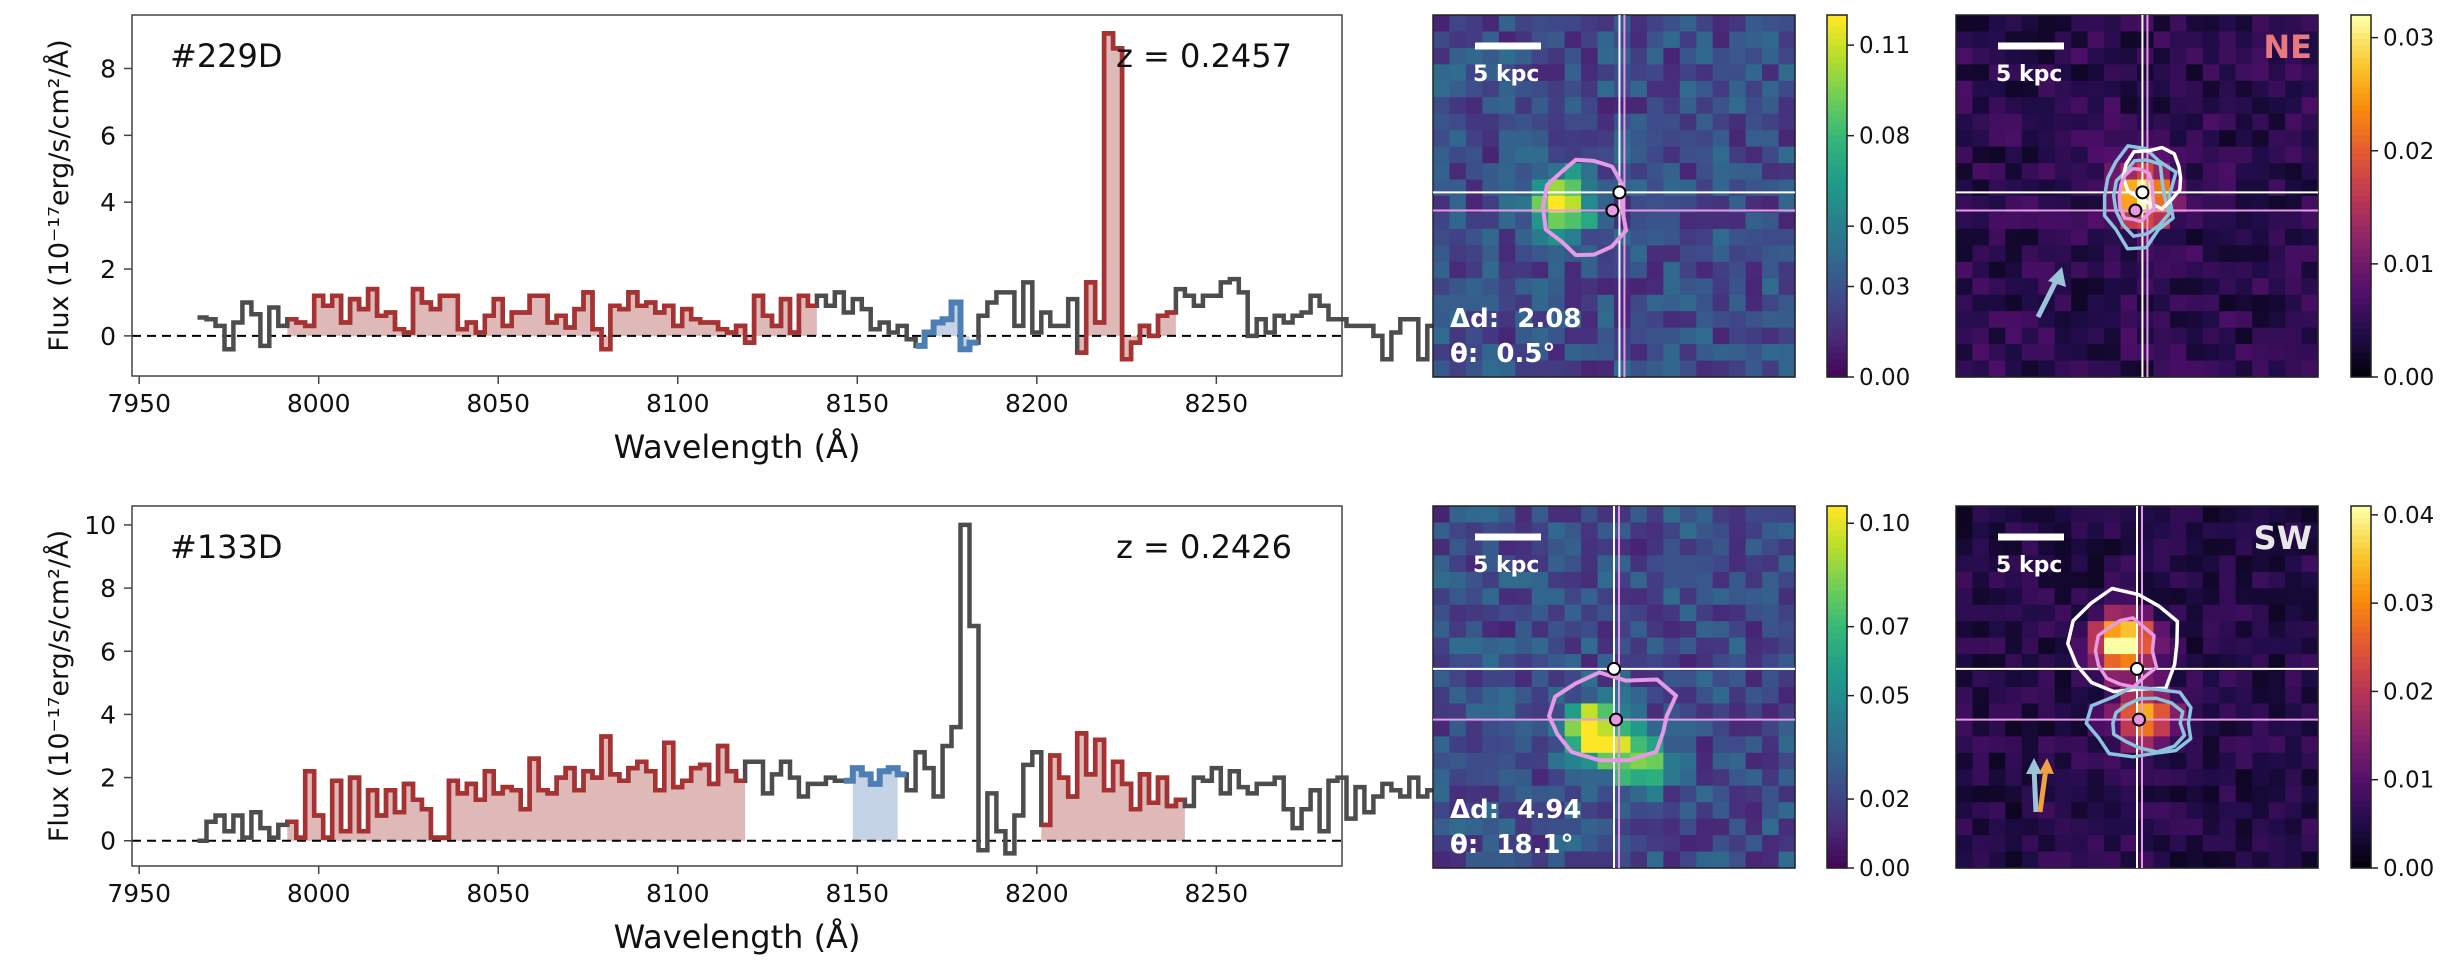 The height and width of the screenshot is (974, 2460). Describe the element at coordinates (2142, 192) in the screenshot. I see `centroid-marker` at that location.